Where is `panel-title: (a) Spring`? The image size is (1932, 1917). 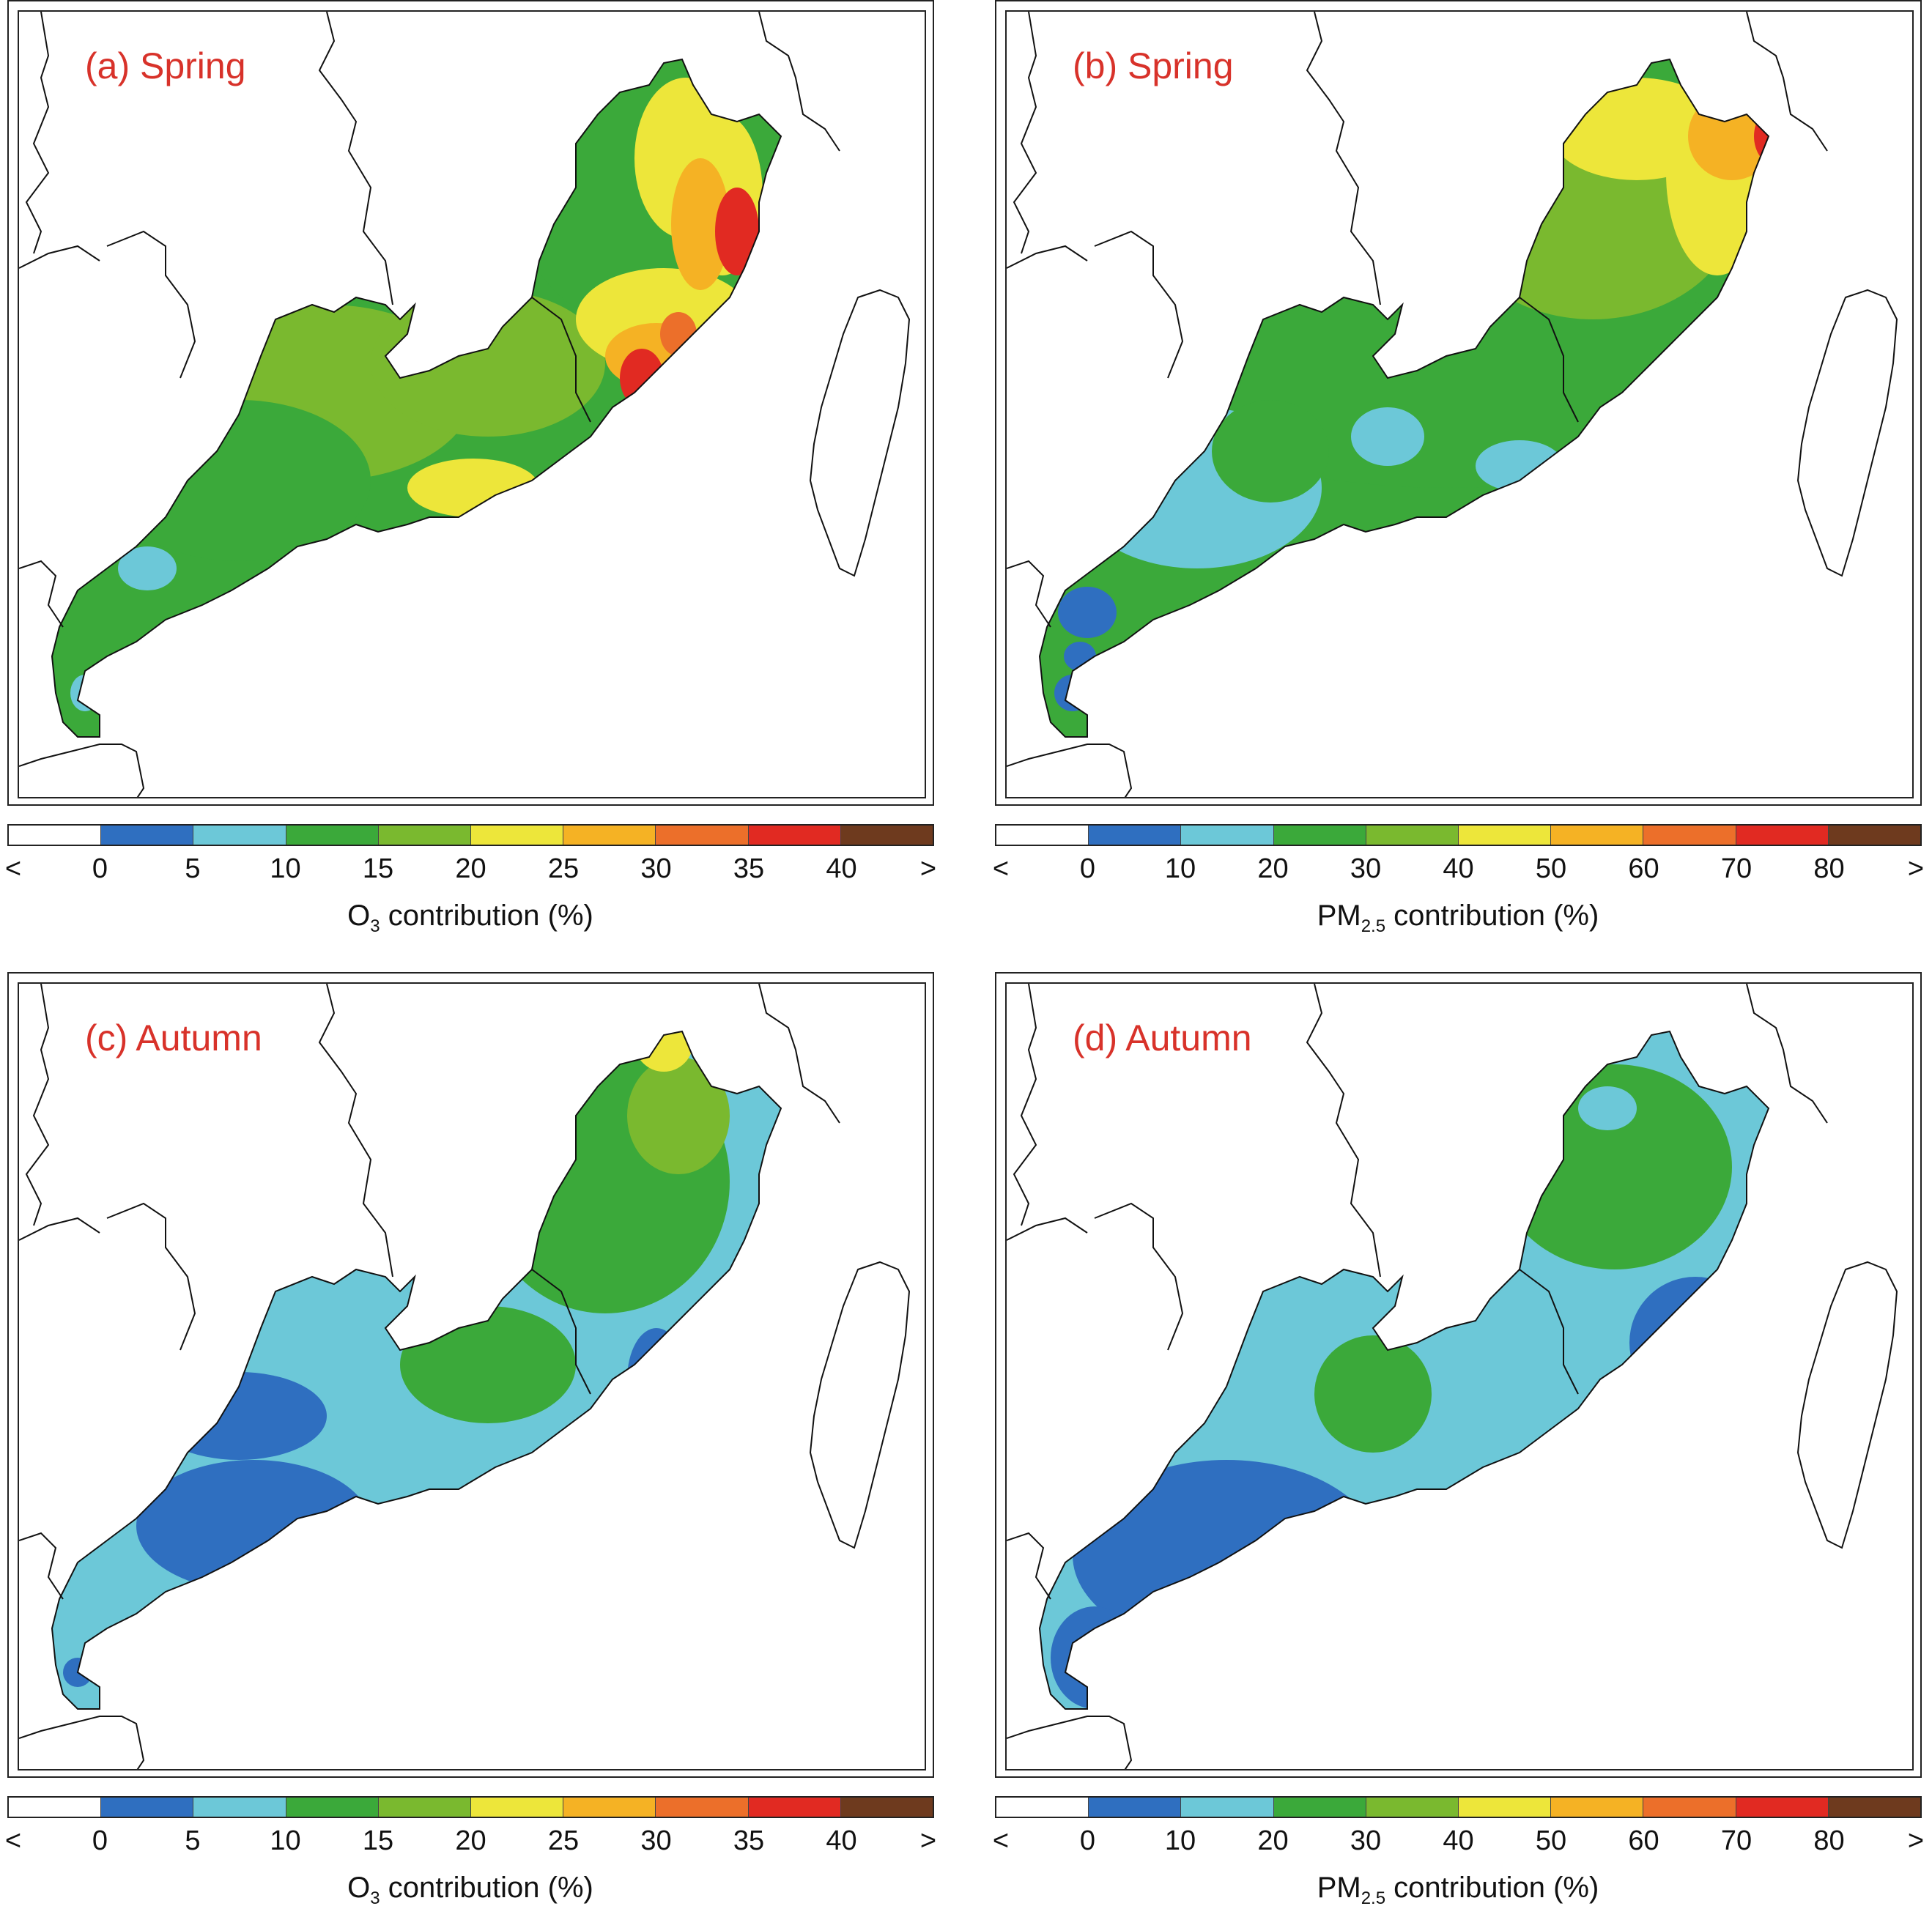 panel-title: (a) Spring is located at coordinates (165, 65).